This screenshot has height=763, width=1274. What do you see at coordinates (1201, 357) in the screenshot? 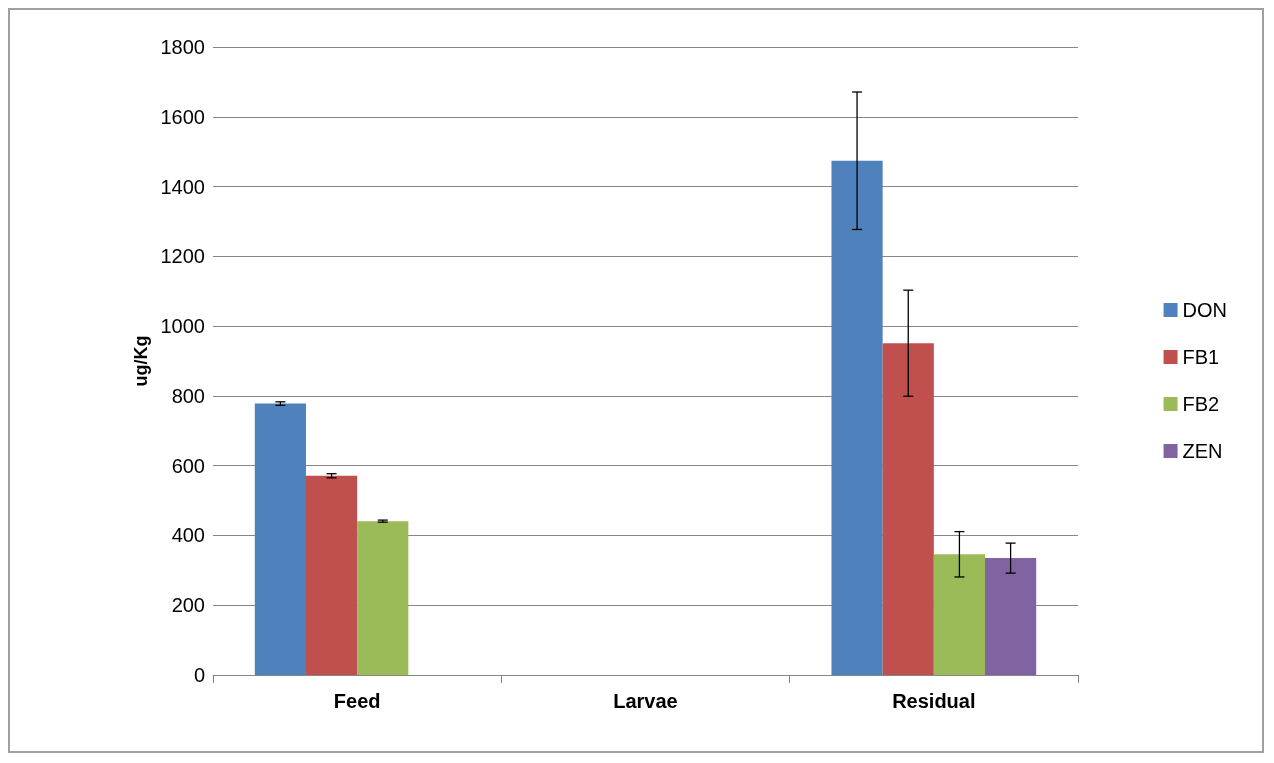
I see `legend-label: FB1` at bounding box center [1201, 357].